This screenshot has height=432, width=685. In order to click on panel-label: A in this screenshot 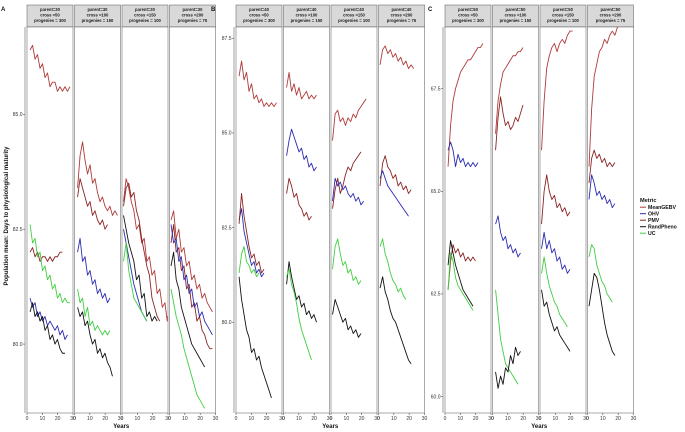, I will do `click(3, 10)`.